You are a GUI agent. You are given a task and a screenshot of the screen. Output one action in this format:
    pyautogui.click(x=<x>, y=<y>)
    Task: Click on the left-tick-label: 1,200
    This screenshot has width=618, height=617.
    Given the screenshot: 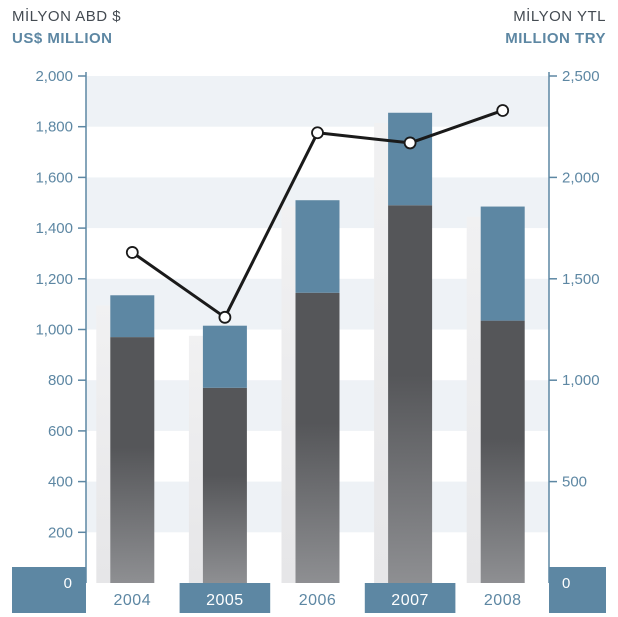 What is the action you would take?
    pyautogui.click(x=54, y=279)
    